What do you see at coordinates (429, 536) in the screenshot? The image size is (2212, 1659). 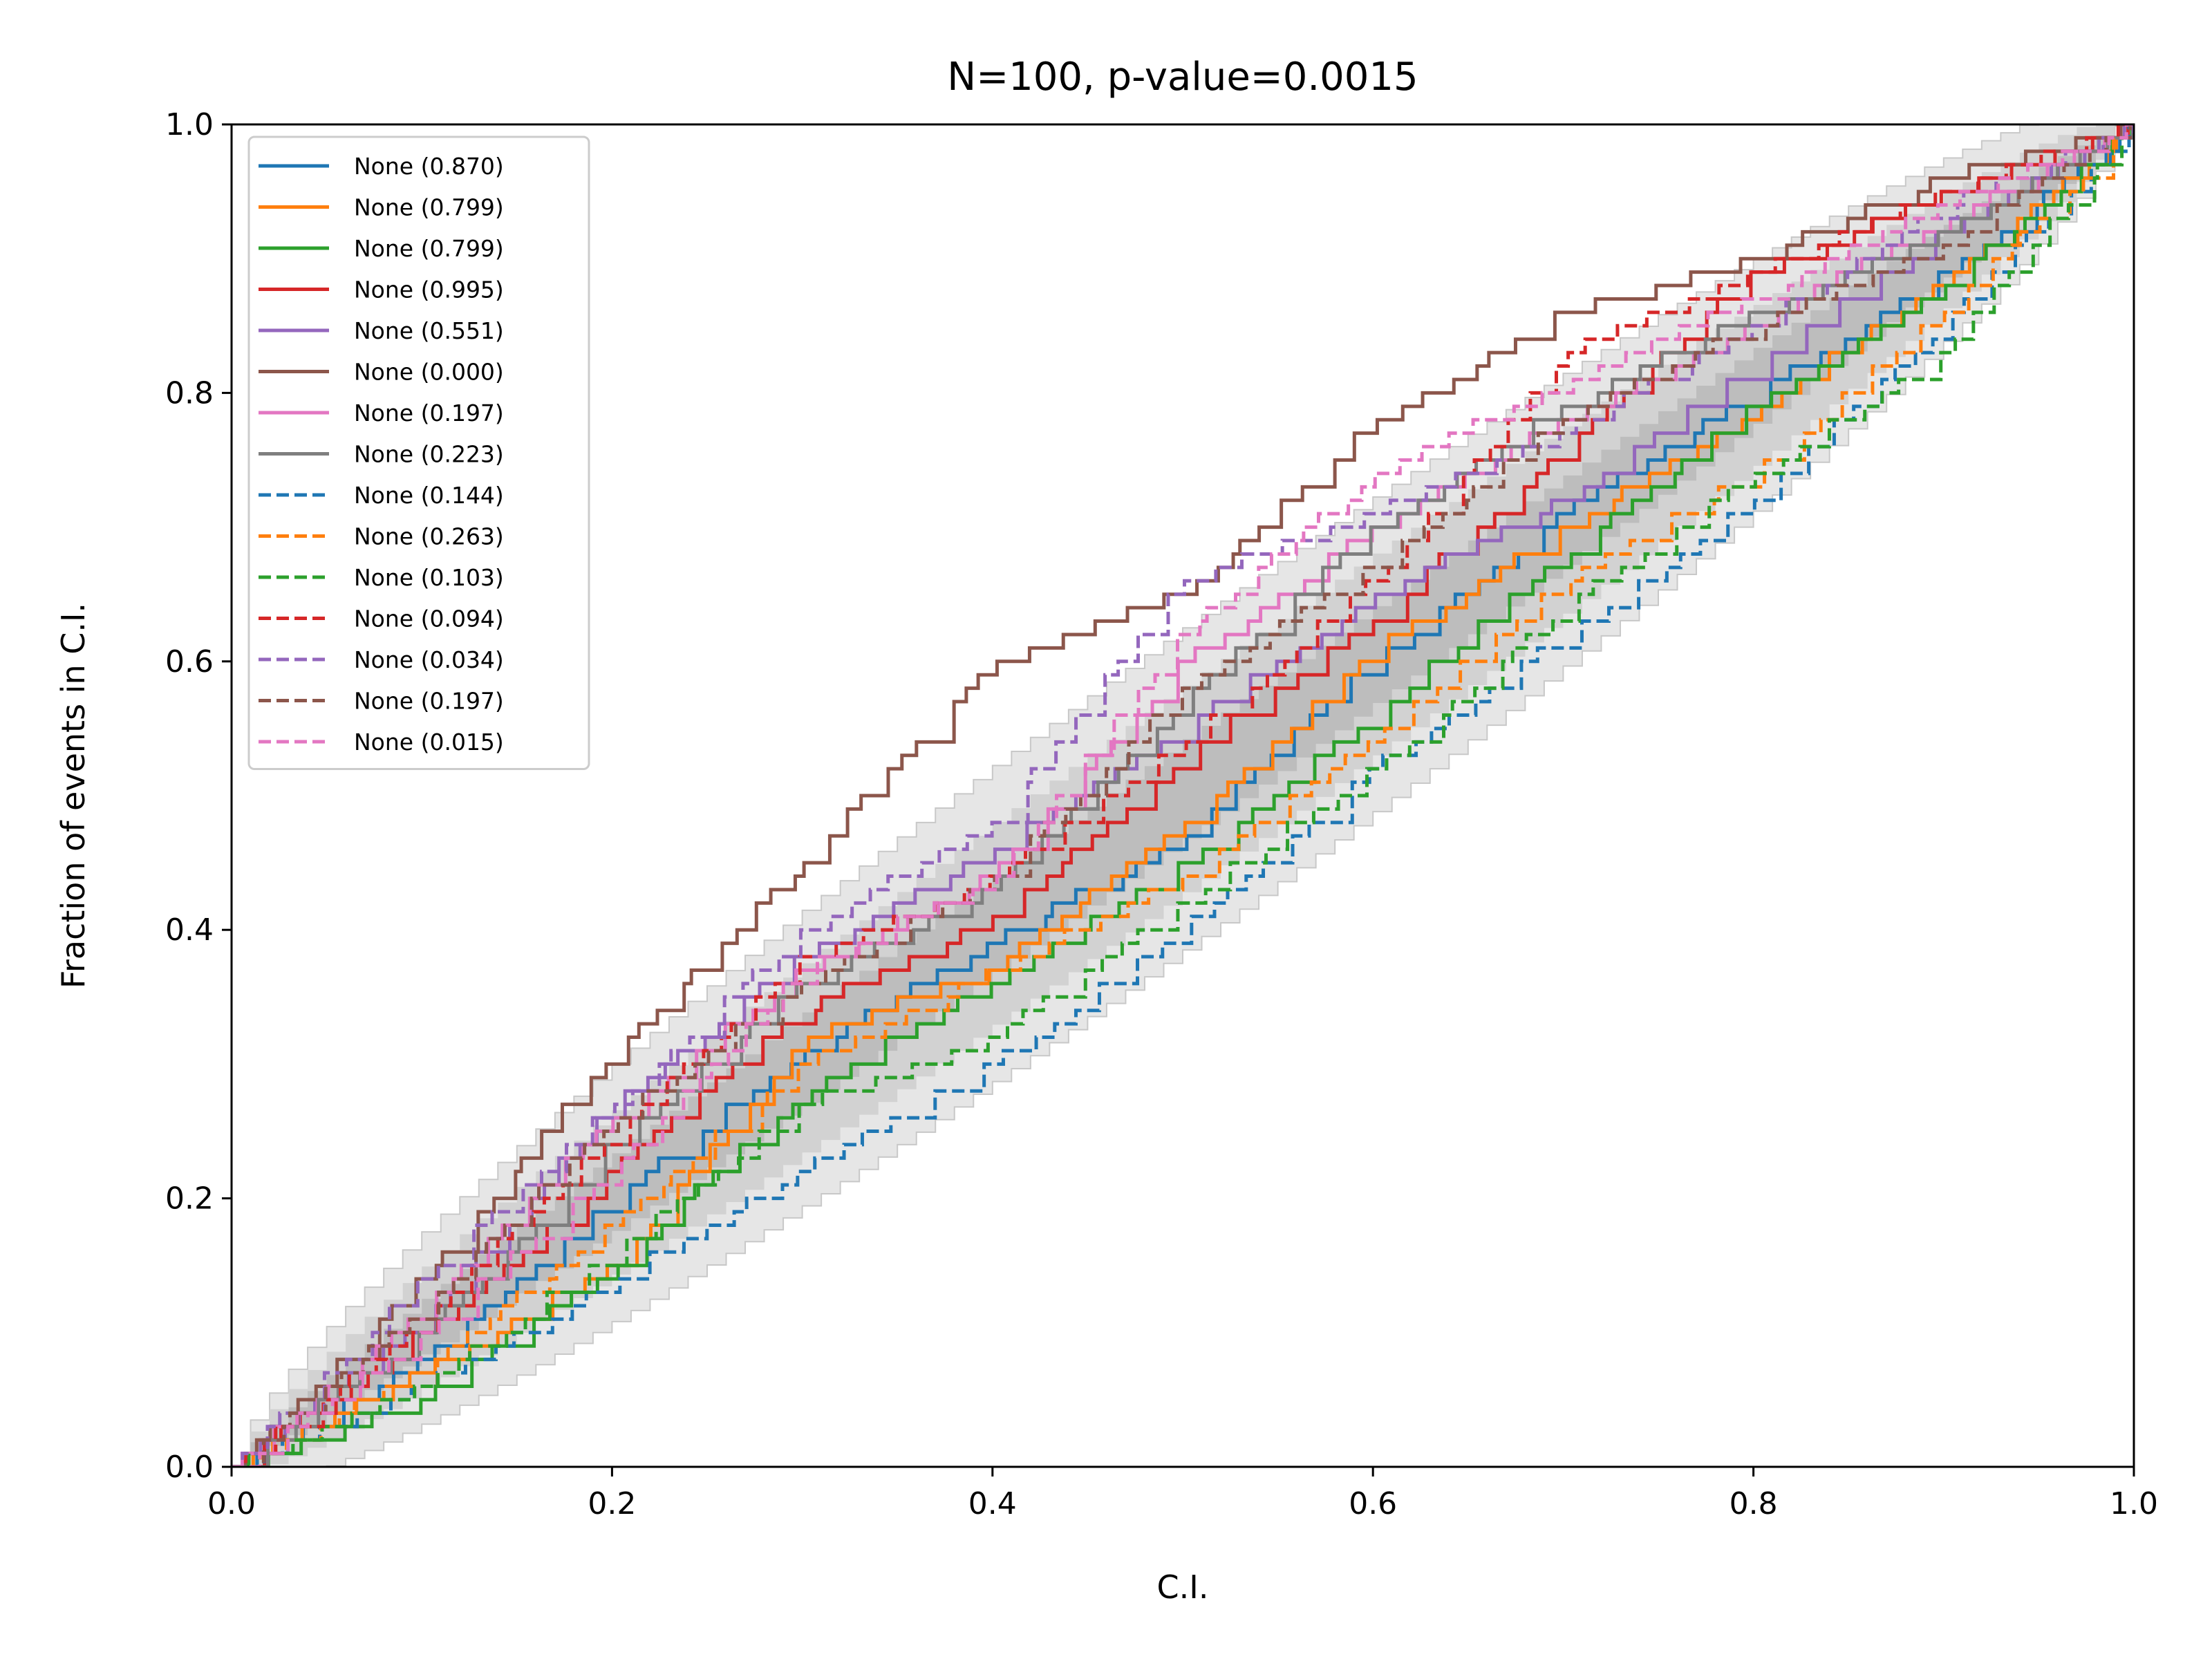 I see `legend-label: None (0.263)` at bounding box center [429, 536].